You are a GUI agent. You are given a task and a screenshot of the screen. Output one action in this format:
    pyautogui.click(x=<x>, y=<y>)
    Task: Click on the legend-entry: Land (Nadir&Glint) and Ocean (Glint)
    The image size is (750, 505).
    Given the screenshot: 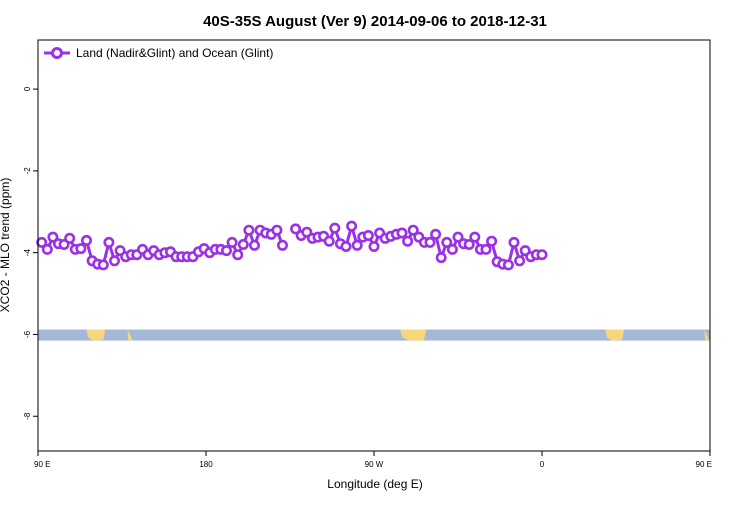 What is the action you would take?
    pyautogui.click(x=174, y=53)
    